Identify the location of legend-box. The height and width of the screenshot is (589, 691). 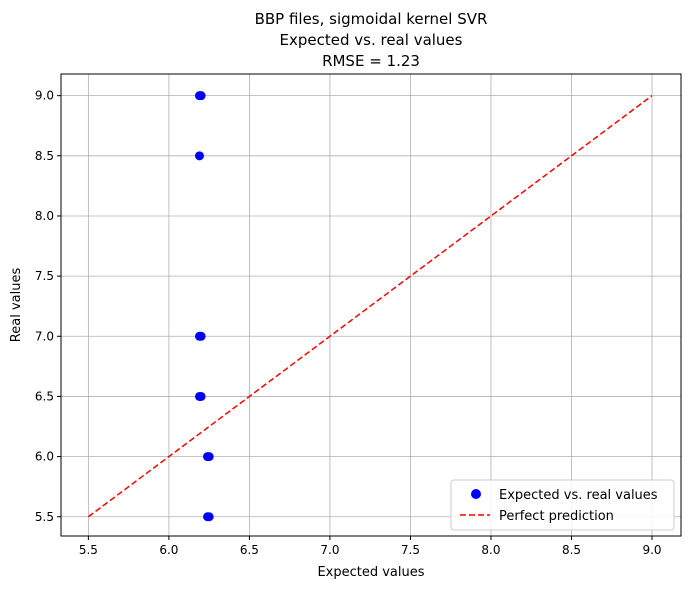
(562, 505).